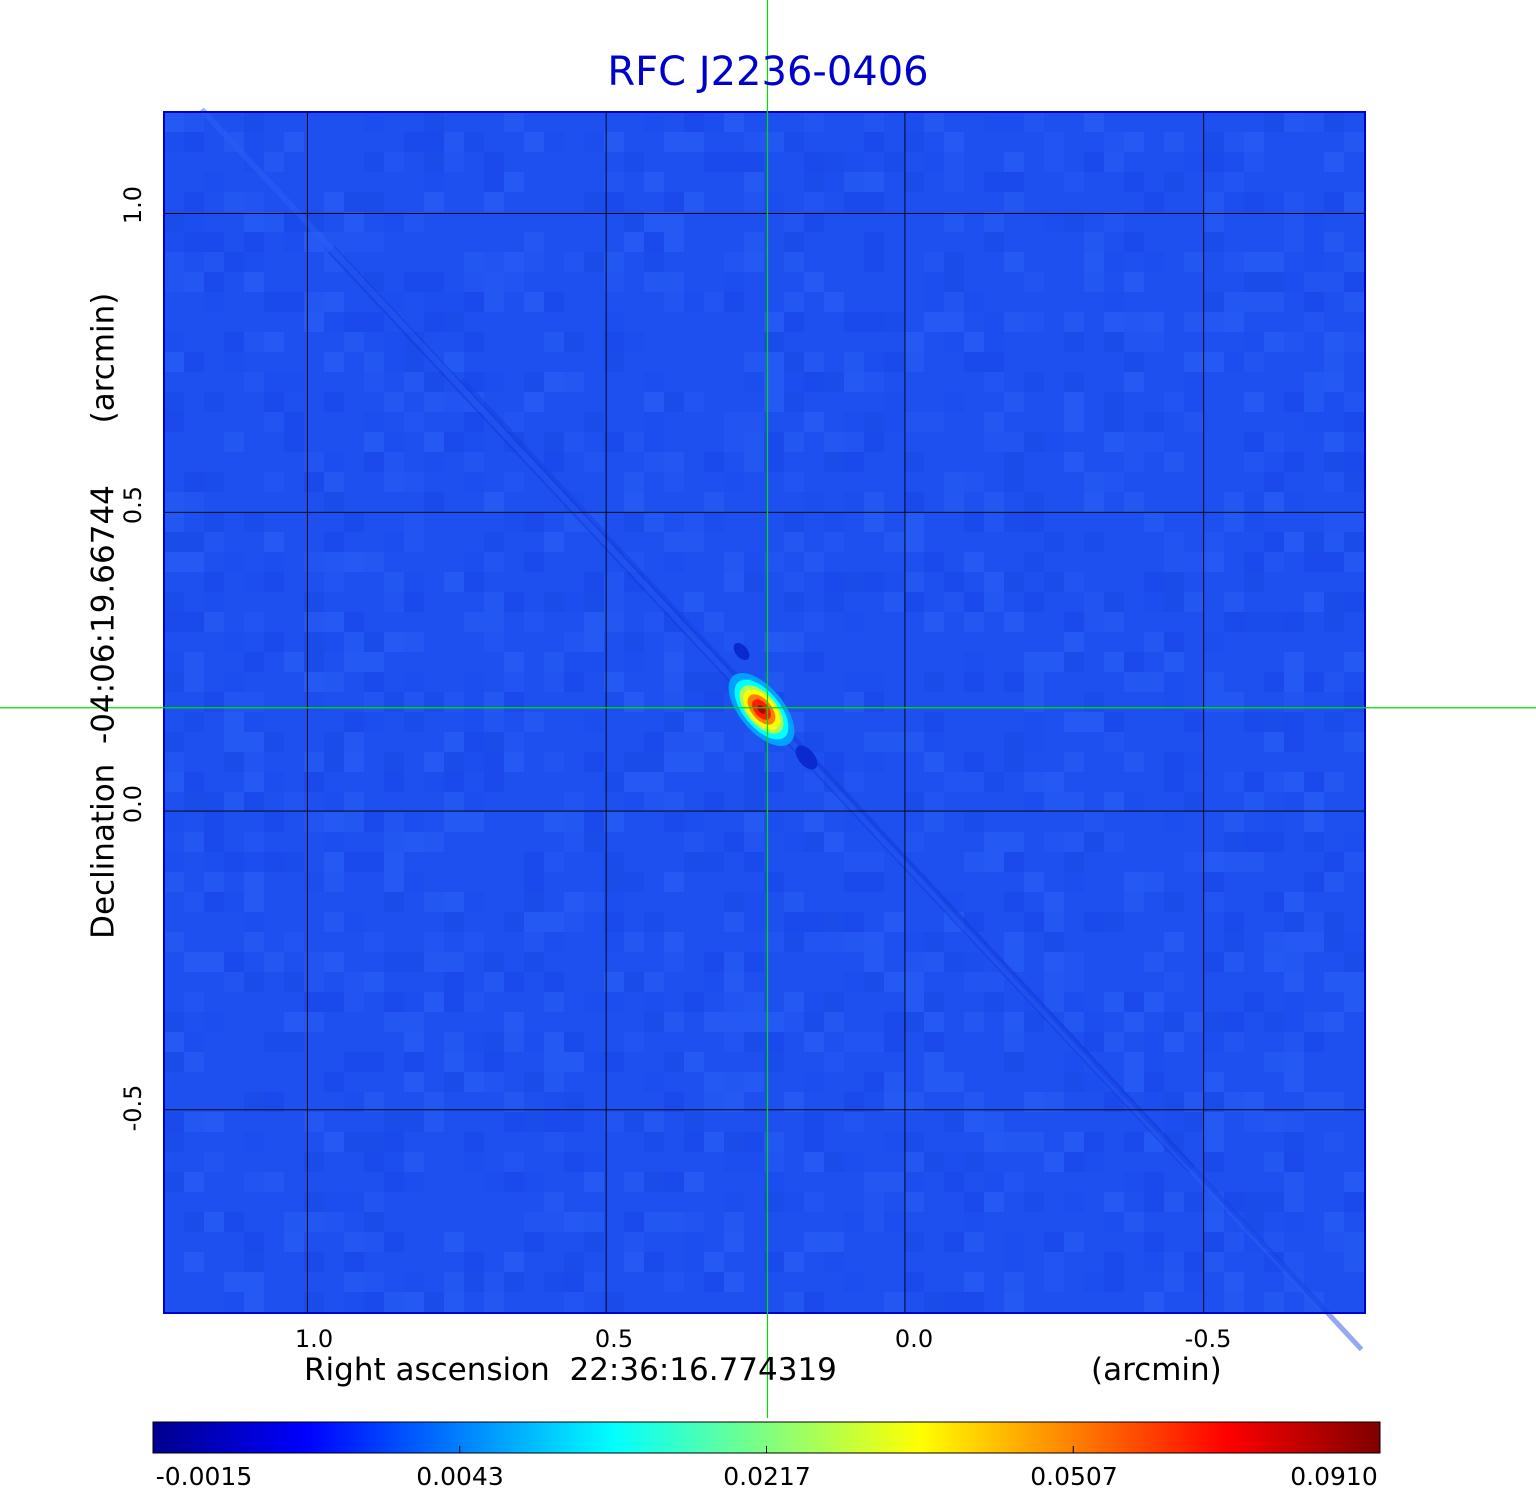  What do you see at coordinates (766, 1449) in the screenshot?
I see `colorbar-ticks` at bounding box center [766, 1449].